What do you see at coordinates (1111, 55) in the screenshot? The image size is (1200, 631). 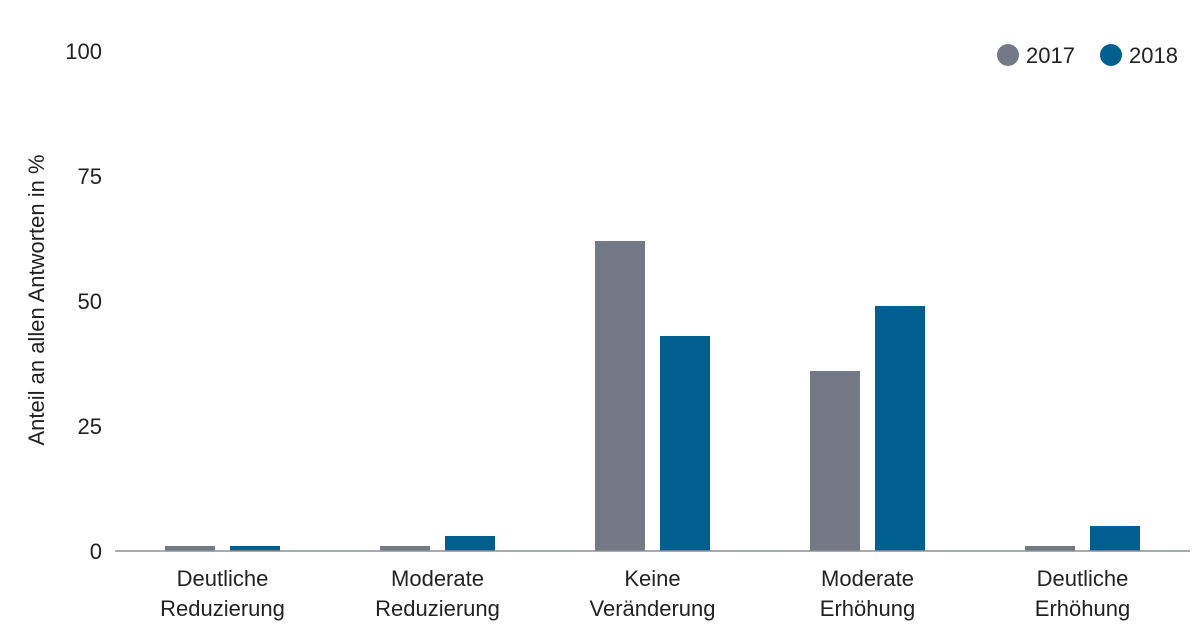 I see `legend-marker-2018` at bounding box center [1111, 55].